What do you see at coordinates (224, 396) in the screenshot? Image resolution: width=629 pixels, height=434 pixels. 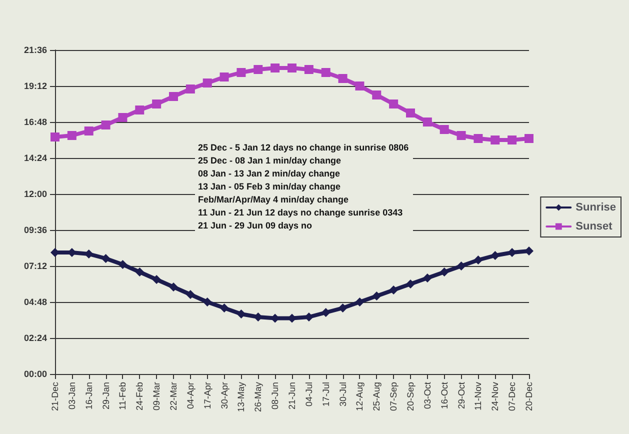 I see `x-tick-label: 30-Apr` at bounding box center [224, 396].